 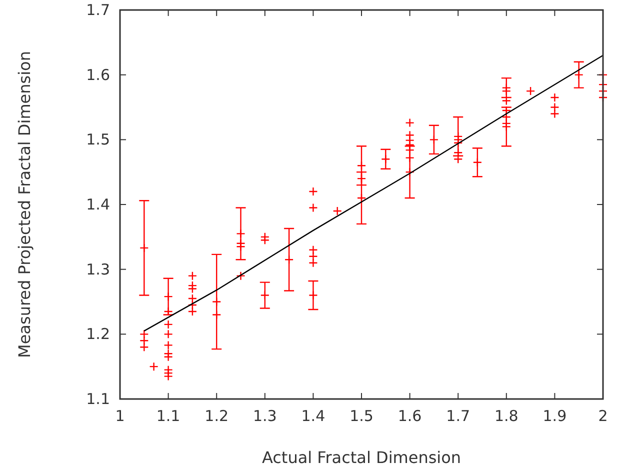 What do you see at coordinates (98, 75) in the screenshot?
I see `y-tick-label: 1.6` at bounding box center [98, 75].